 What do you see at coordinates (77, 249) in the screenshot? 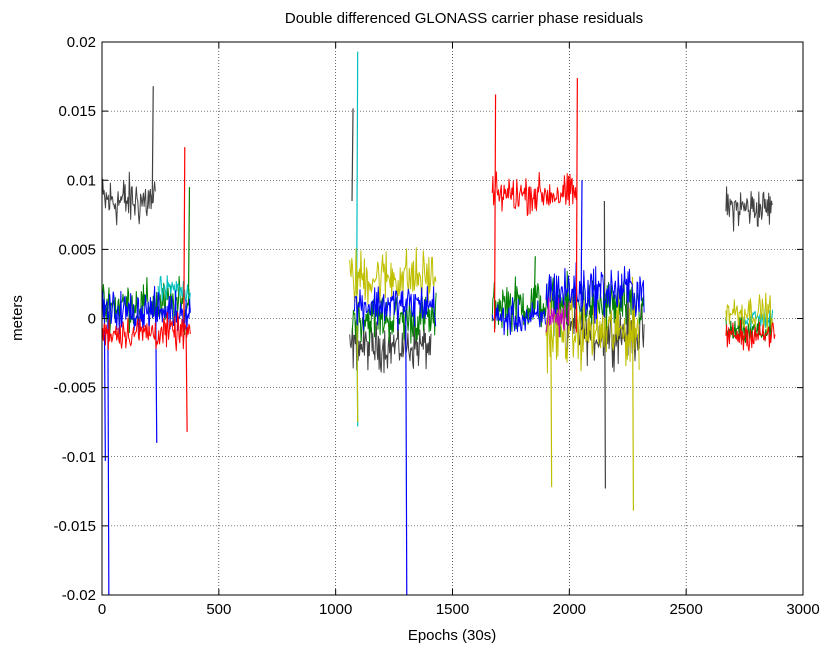
I see `y-tick-label: 0.005` at bounding box center [77, 249].